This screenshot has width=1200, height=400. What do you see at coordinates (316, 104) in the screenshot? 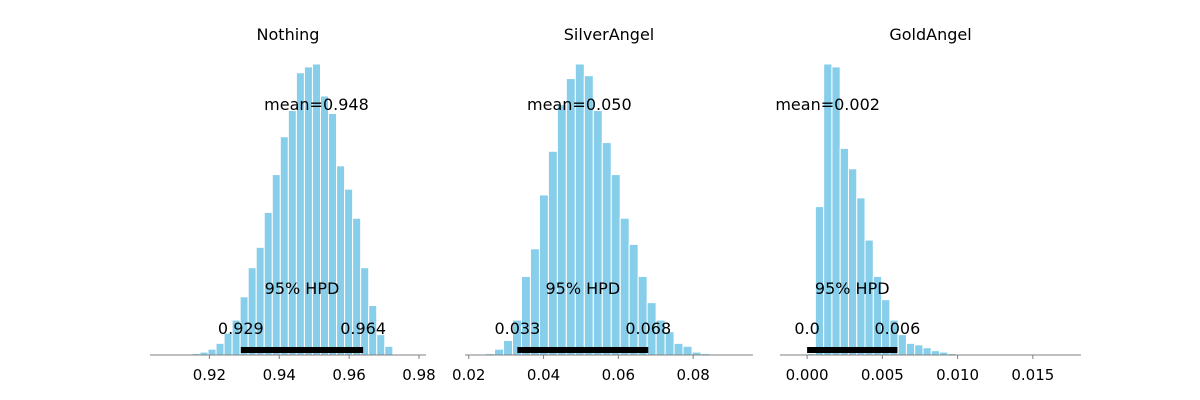
I see `mean-label: mean=0.948` at bounding box center [316, 104].